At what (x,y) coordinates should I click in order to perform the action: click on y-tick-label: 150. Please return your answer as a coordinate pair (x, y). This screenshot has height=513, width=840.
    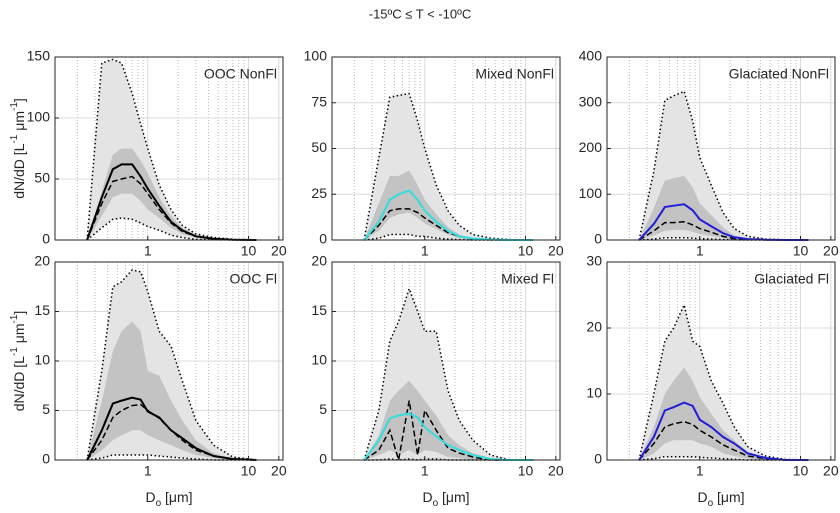
    Looking at the image, I should click on (39, 56).